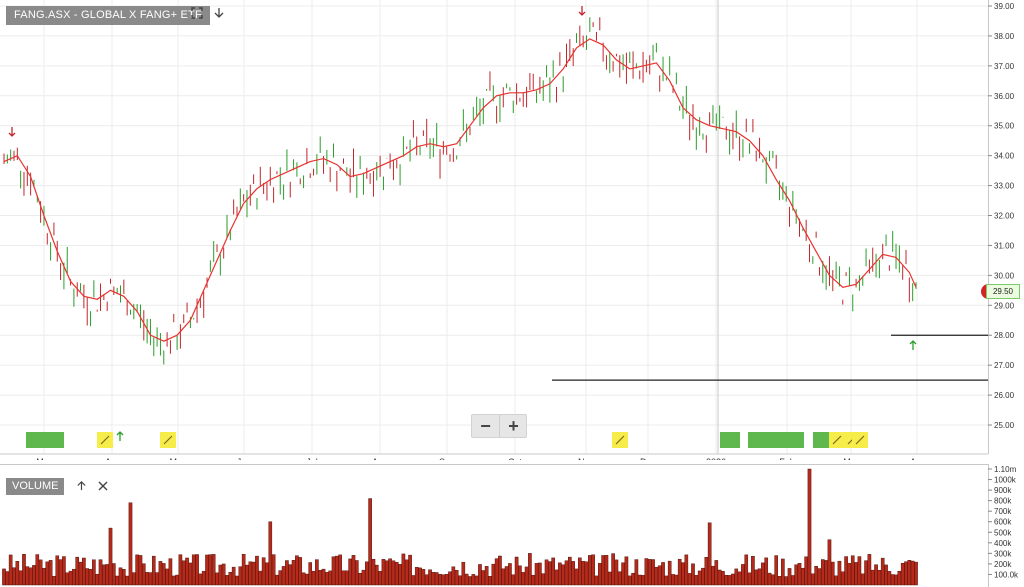  What do you see at coordinates (1003, 532) in the screenshot?
I see `volume-tick-label: 500k` at bounding box center [1003, 532].